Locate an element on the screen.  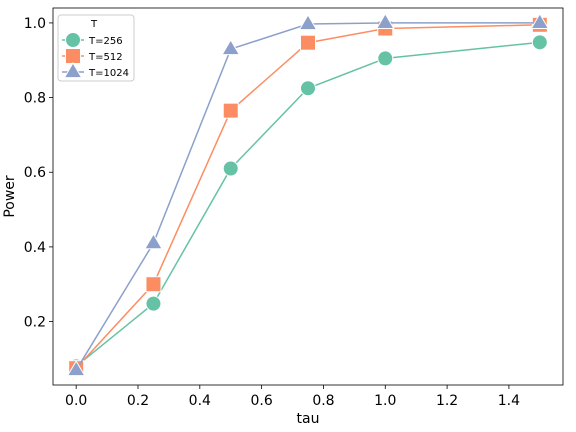
x-axis: 0.0 0.2 0.4 0.6 0.8 1.0 1.2 1.4 is located at coordinates (292, 397).